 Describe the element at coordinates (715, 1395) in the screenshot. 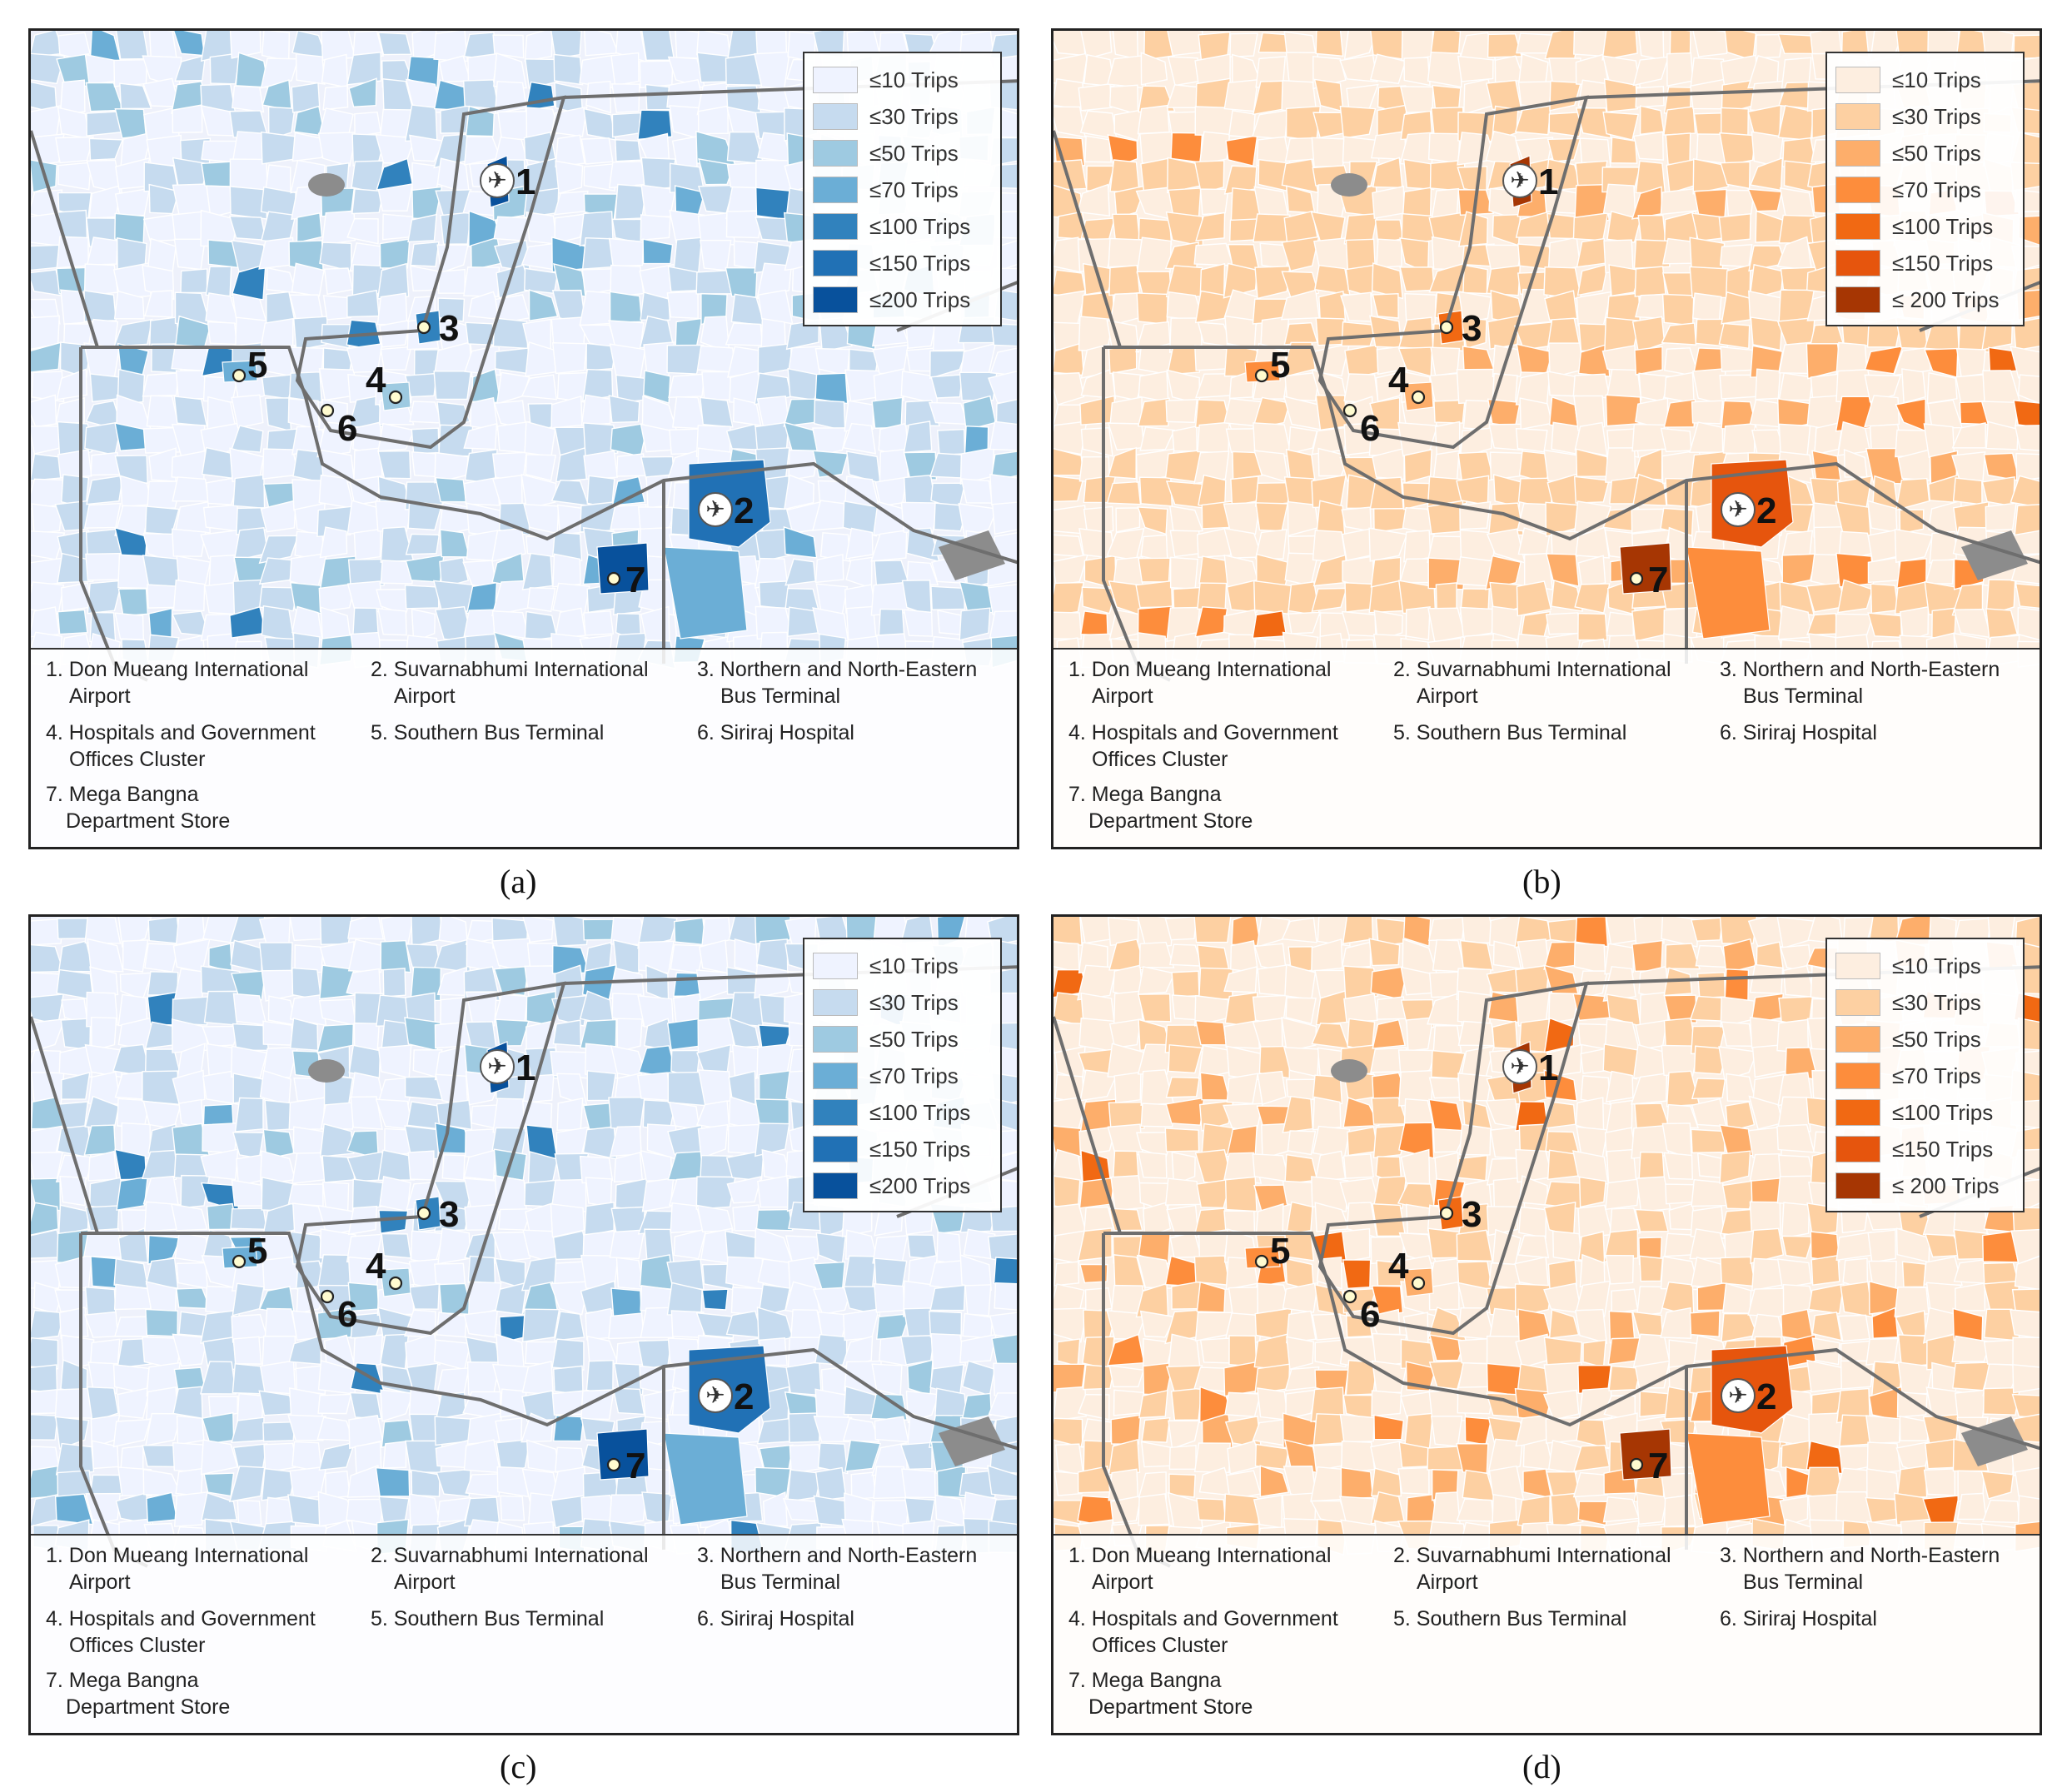

I see `airplane-icon: ✈` at that location.